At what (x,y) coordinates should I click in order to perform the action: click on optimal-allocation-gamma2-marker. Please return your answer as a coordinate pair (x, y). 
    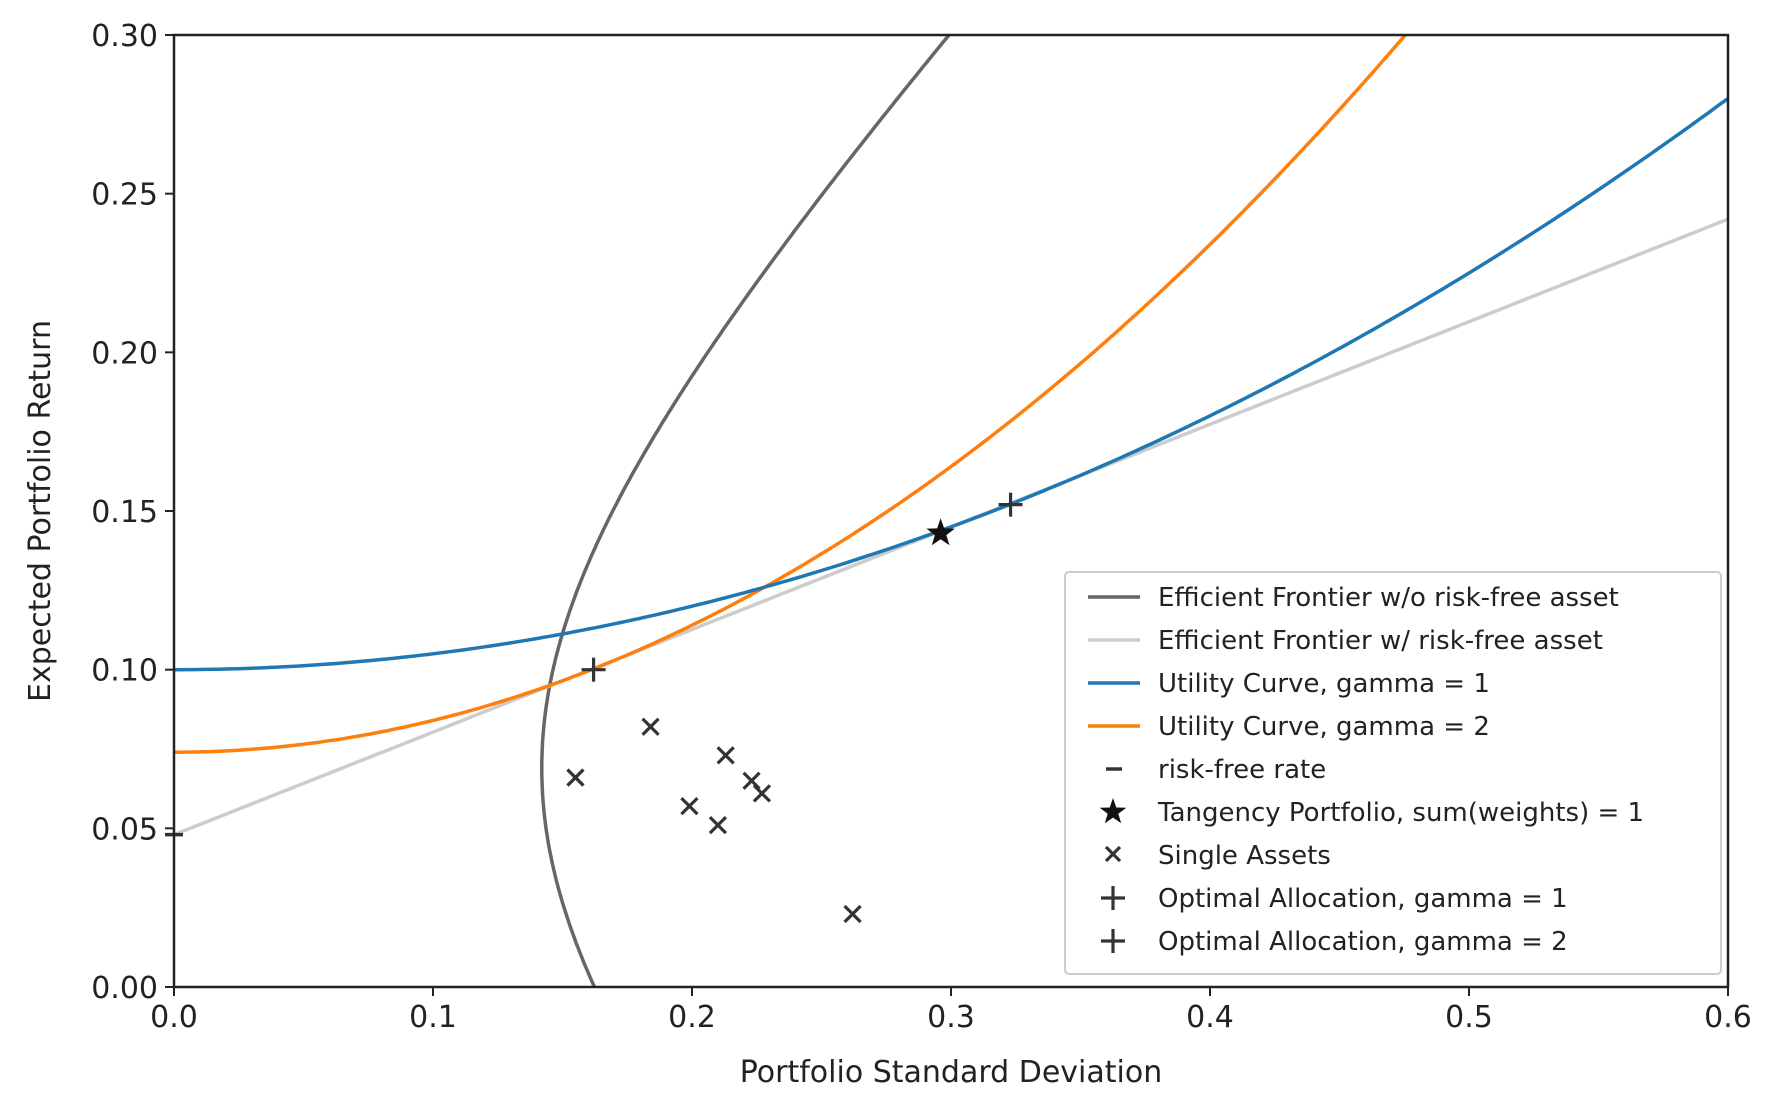
    Looking at the image, I should click on (593, 669).